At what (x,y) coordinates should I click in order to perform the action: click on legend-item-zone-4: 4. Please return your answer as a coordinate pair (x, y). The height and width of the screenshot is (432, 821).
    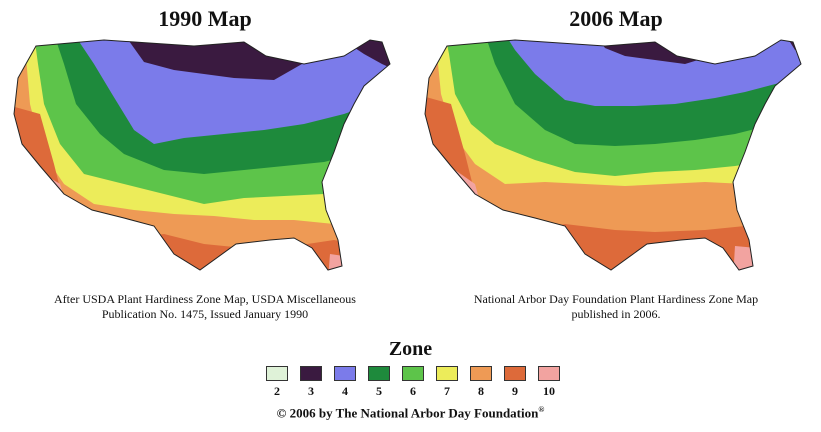
    Looking at the image, I should click on (345, 382).